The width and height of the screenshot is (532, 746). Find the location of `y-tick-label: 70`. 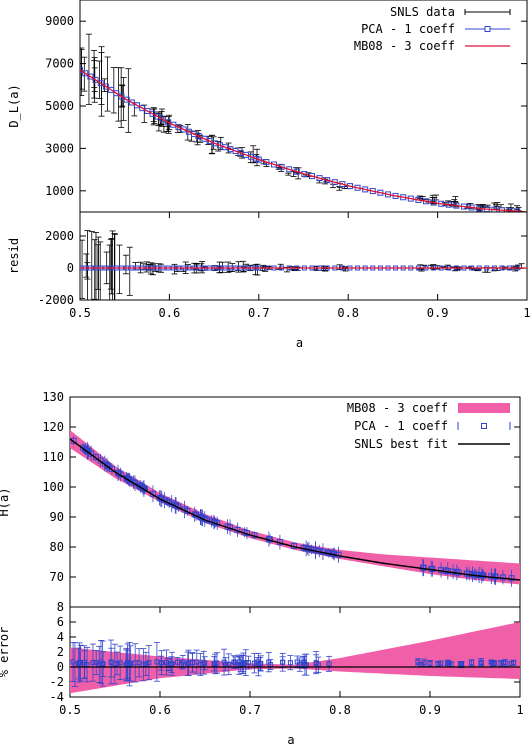

y-tick-label: 70 is located at coordinates (57, 577).